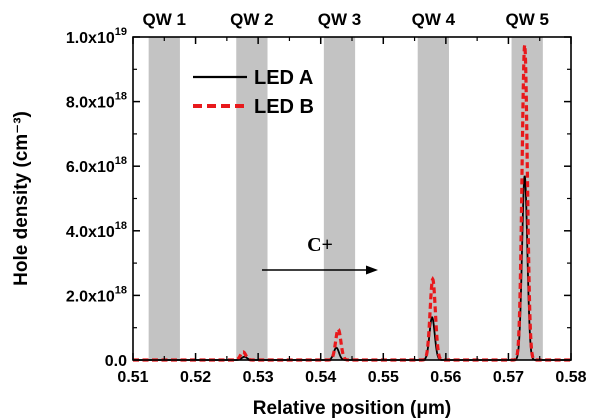 Image resolution: width=590 pixels, height=420 pixels. Describe the element at coordinates (96, 101) in the screenshot. I see `y-tick-label: 8.0x10¹⁸` at that location.